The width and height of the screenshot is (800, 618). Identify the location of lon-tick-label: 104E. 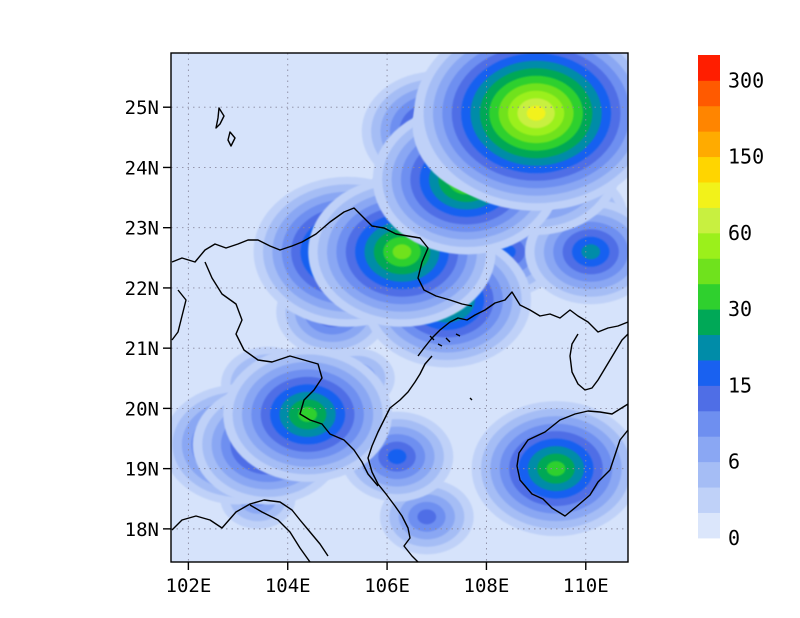
(288, 586).